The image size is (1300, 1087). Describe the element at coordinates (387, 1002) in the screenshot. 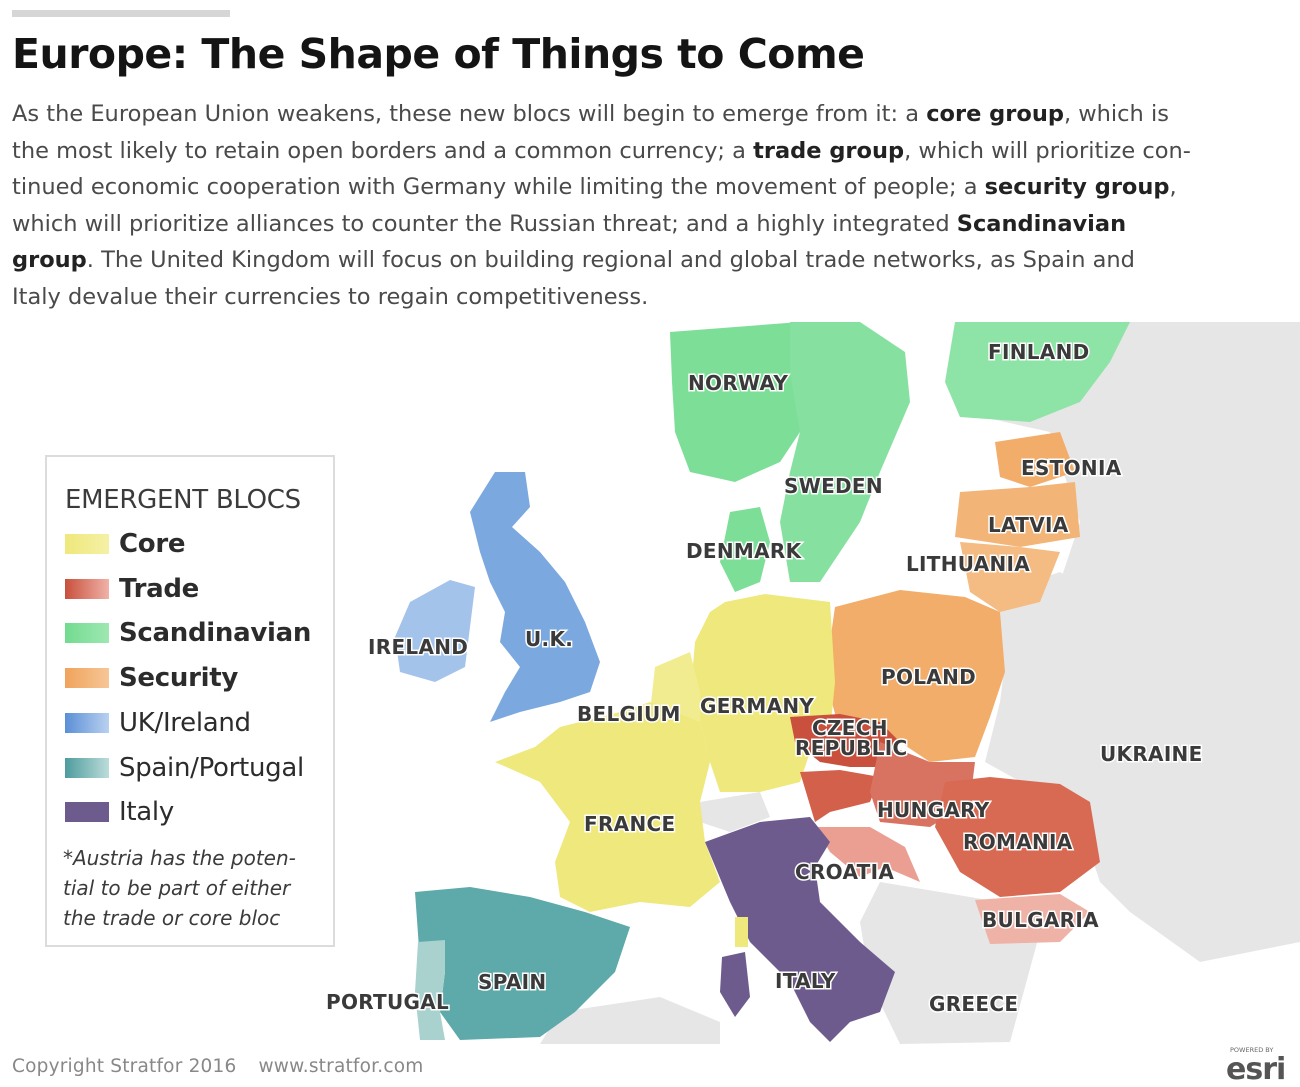

I see `label-portugal: PORTUGAL` at that location.